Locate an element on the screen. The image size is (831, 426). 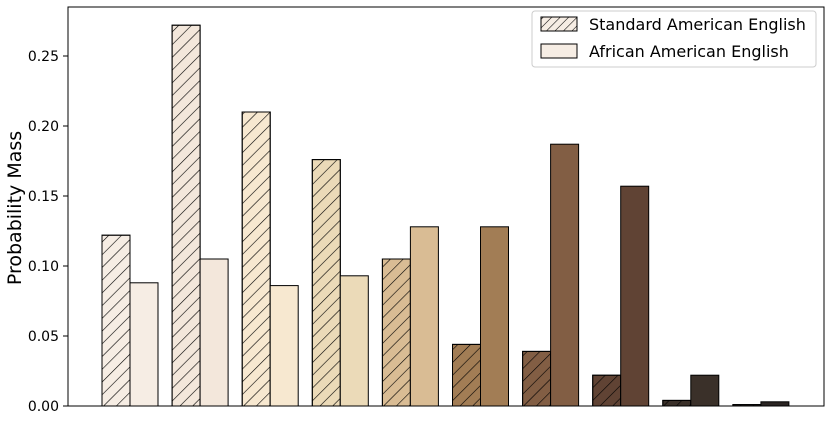
y-tick-label: 0.10 is located at coordinates (43, 267).